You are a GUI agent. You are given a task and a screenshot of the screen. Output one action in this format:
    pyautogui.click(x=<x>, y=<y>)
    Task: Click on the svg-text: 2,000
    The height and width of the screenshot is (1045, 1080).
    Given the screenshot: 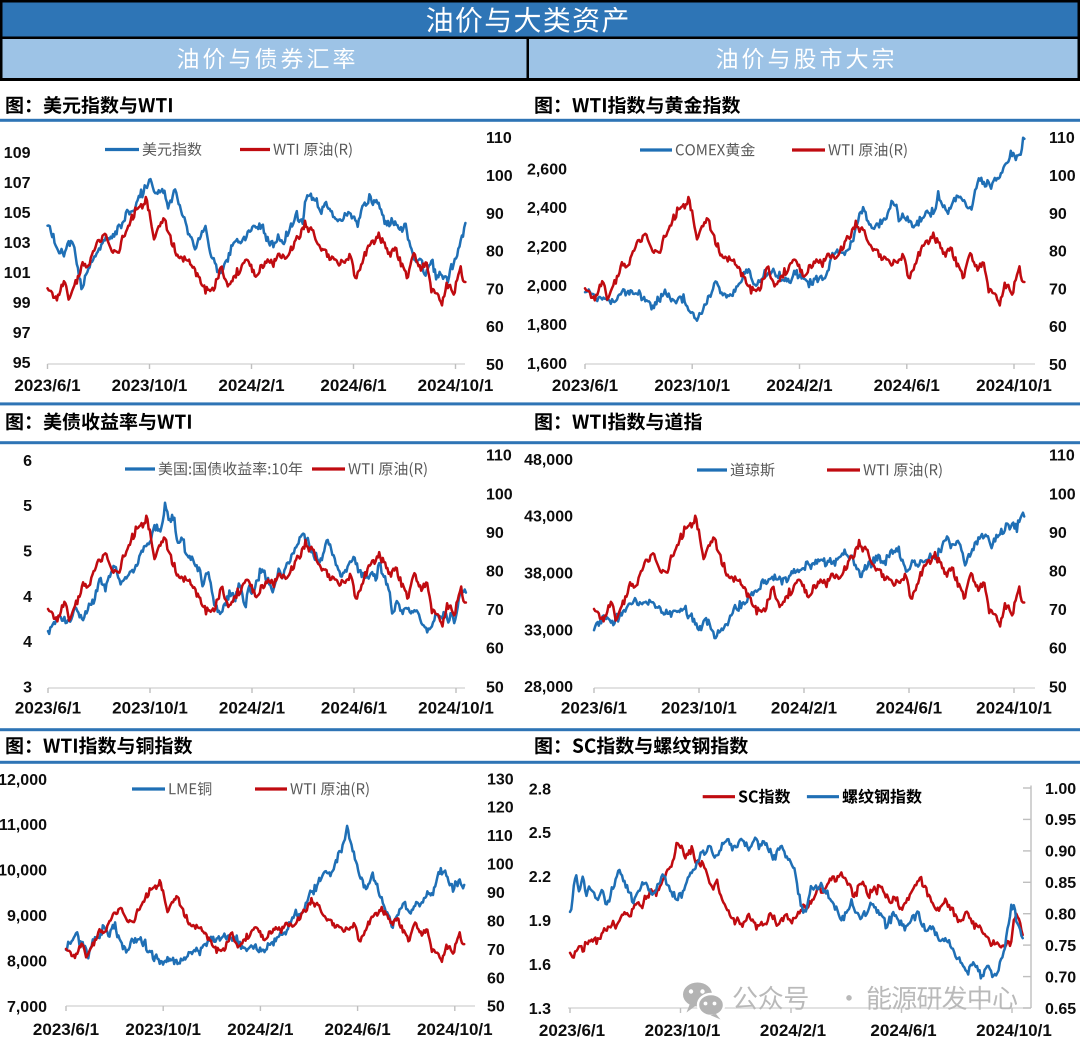 What is the action you would take?
    pyautogui.click(x=547, y=286)
    